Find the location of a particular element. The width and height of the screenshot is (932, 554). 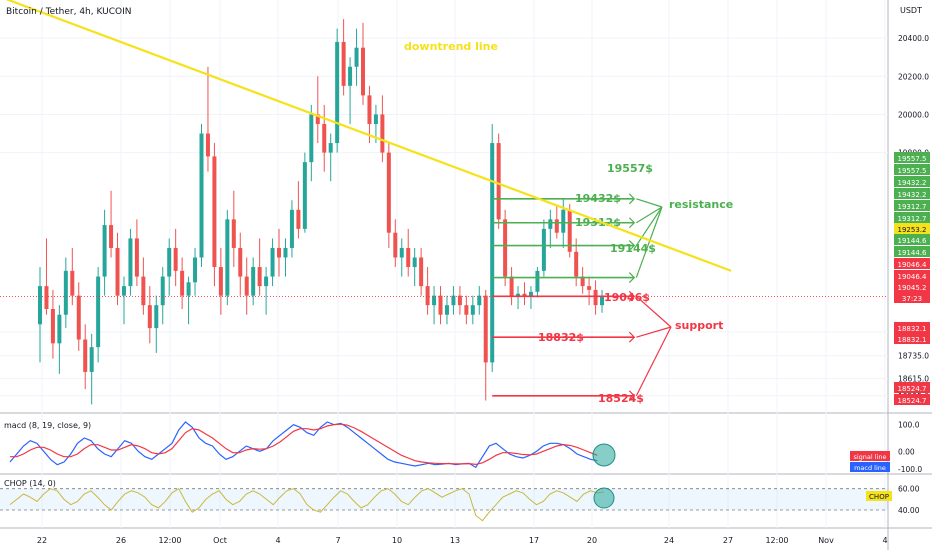

price-badge: 19045.2 is located at coordinates (912, 286).